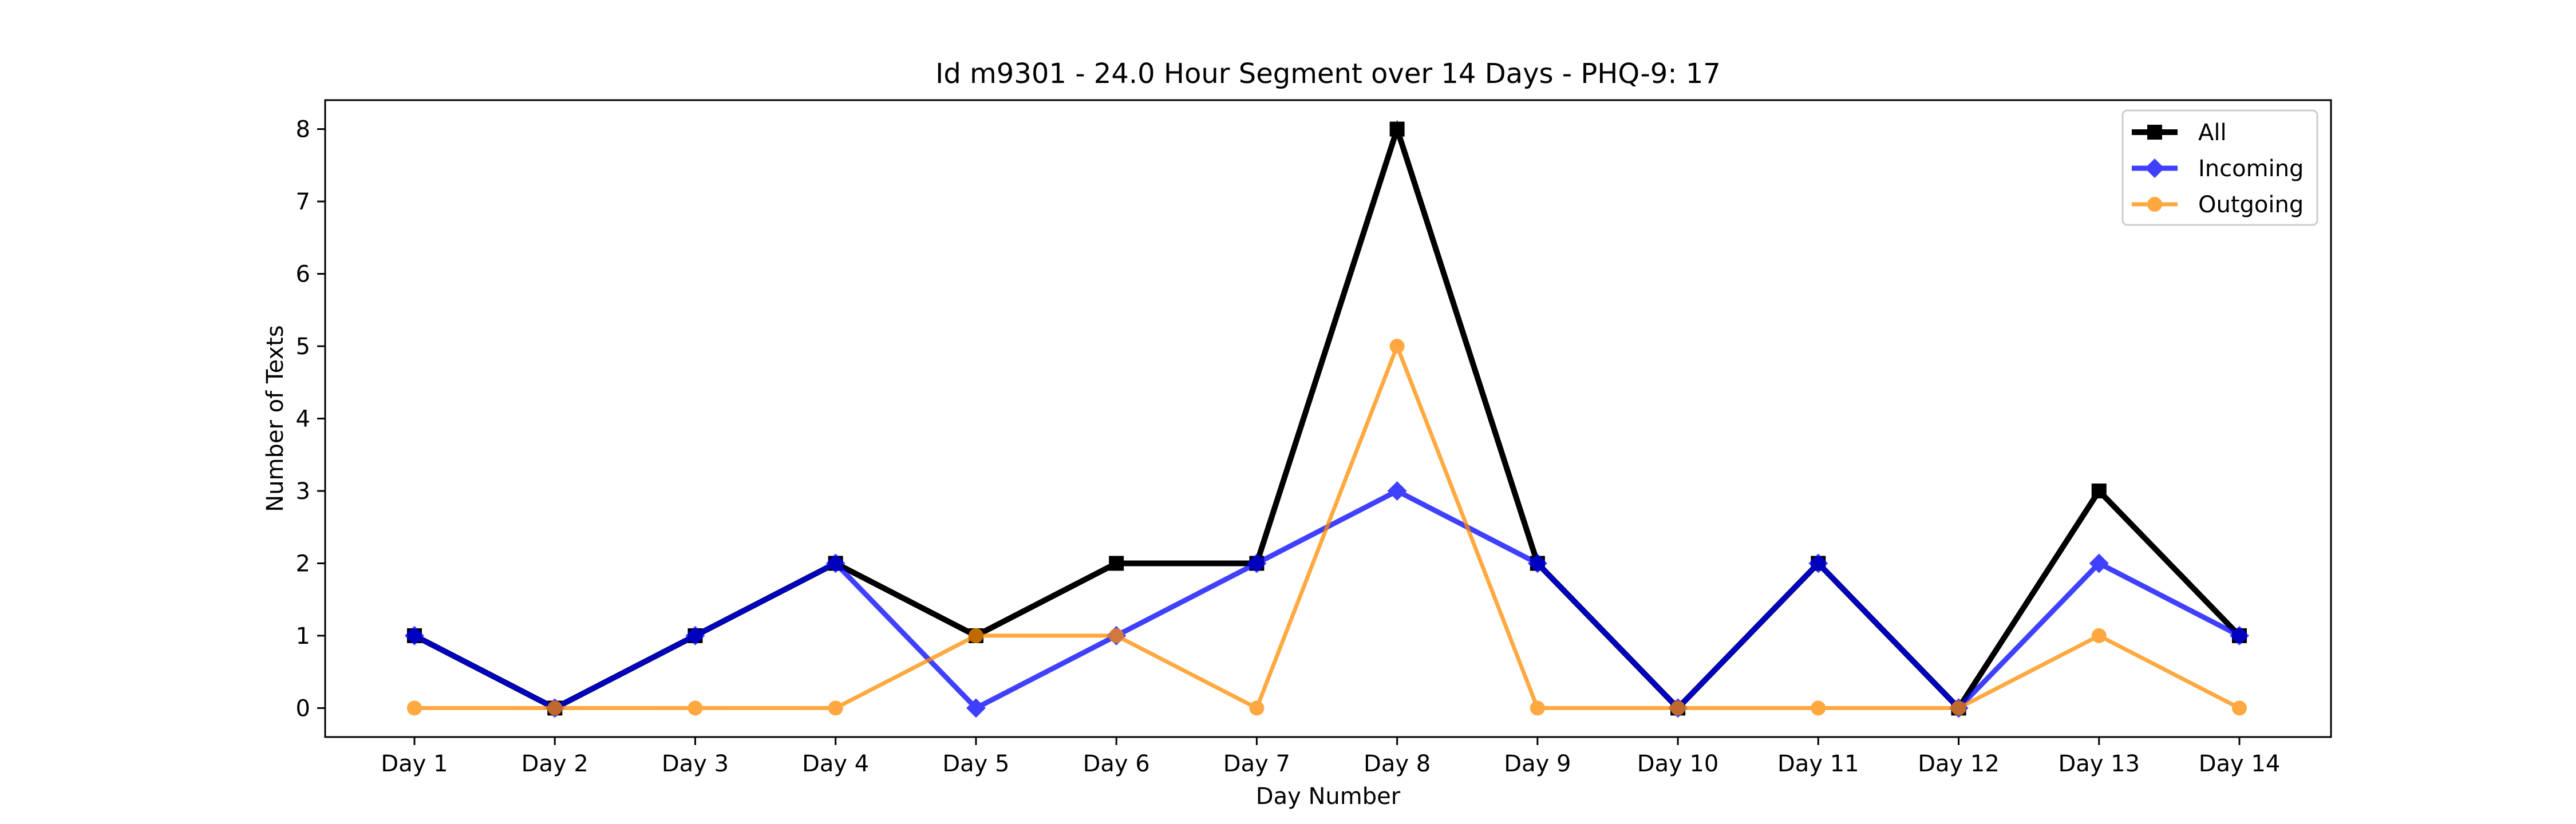 This screenshot has height=824, width=2576. I want to click on y-tick-label: 7, so click(303, 202).